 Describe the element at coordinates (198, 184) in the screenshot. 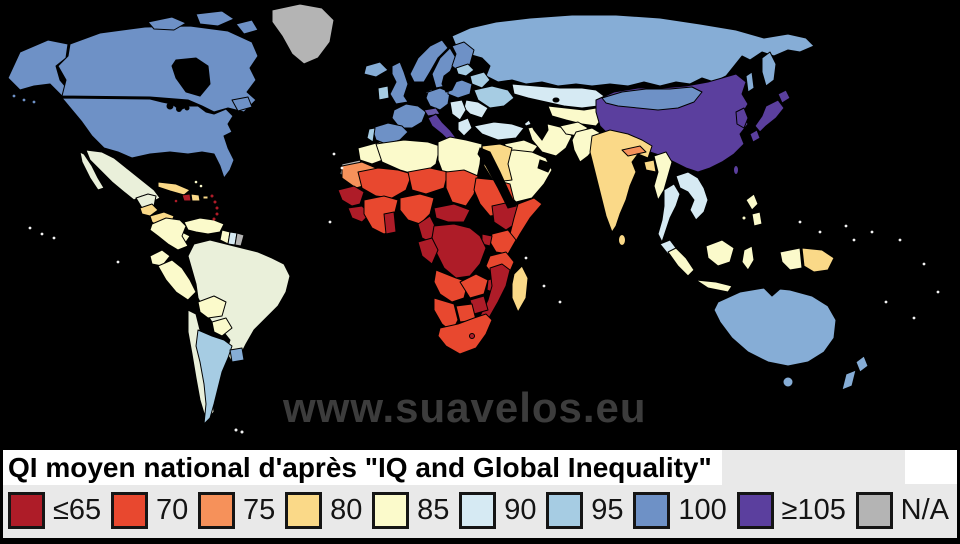

I see `region-bahamas` at that location.